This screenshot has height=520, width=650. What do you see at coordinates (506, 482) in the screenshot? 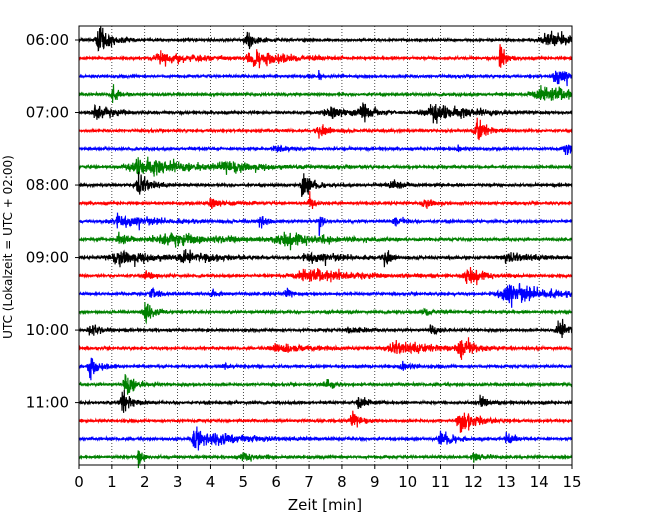
I see `x-tick-label: 13` at bounding box center [506, 482].